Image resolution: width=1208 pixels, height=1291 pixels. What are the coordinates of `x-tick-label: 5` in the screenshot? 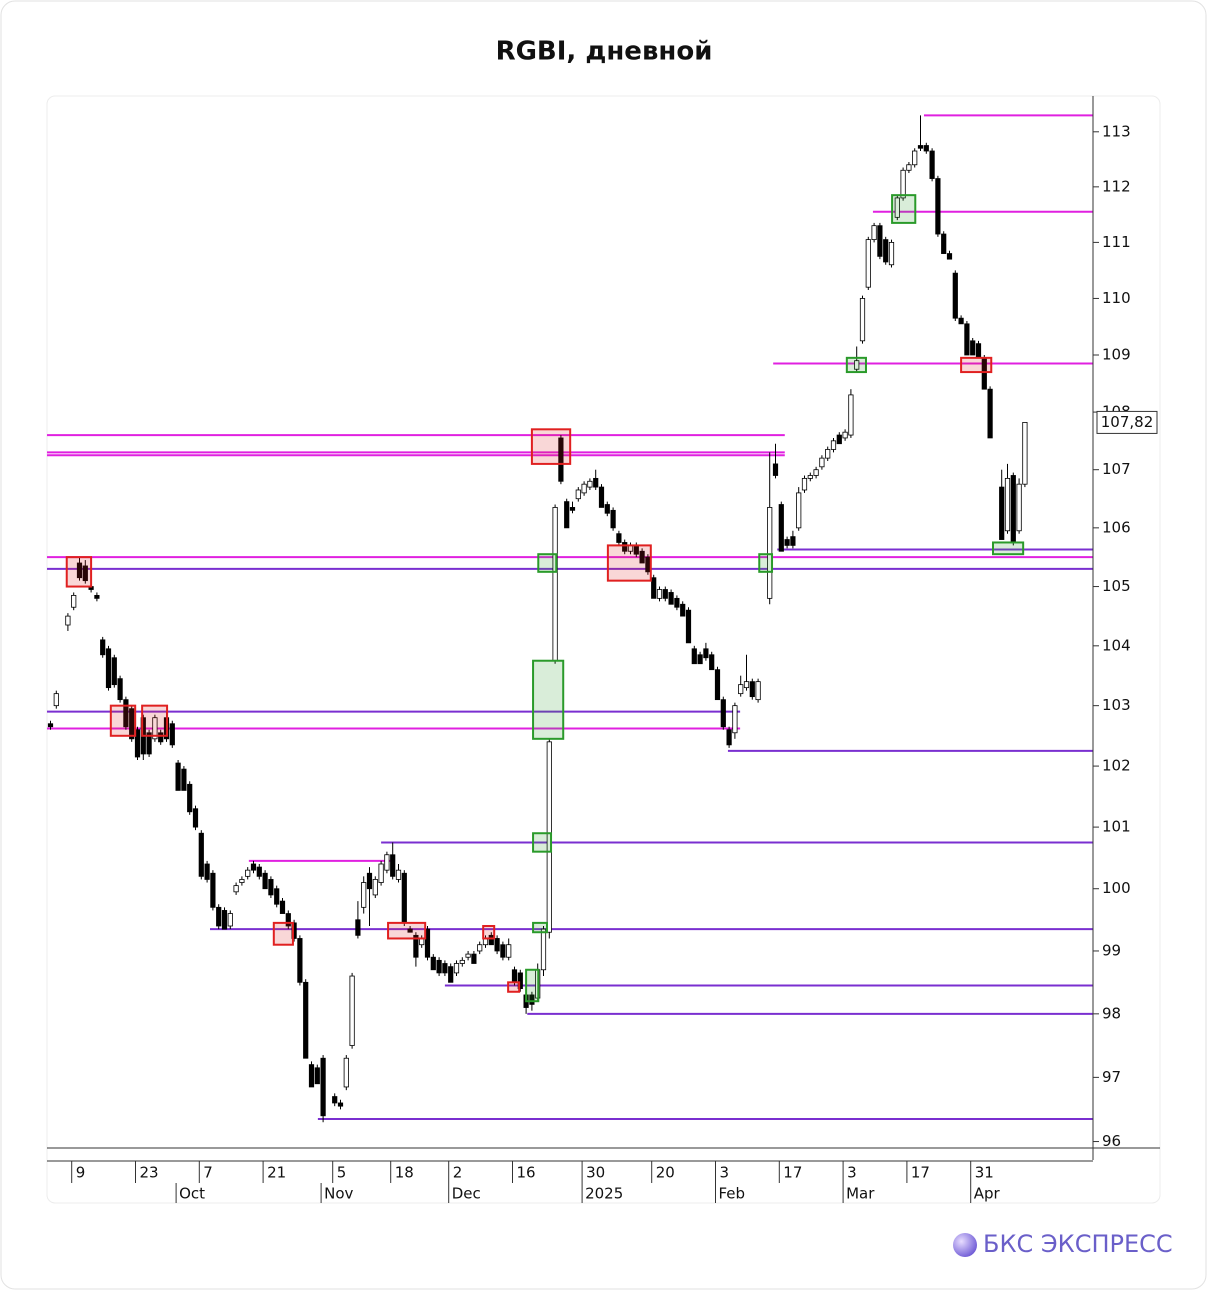 It's located at (342, 1173).